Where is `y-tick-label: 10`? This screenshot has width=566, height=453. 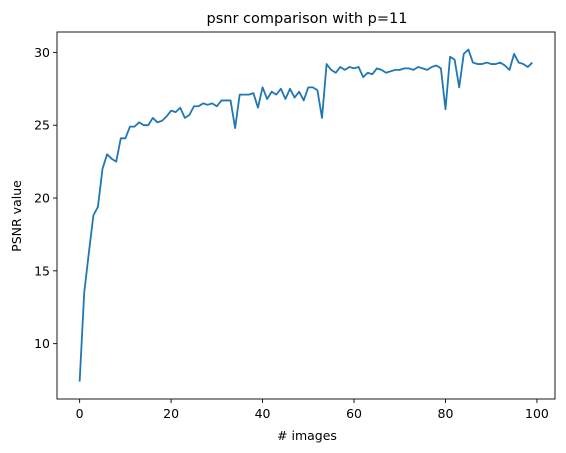
y-tick-label: 10 is located at coordinates (42, 343).